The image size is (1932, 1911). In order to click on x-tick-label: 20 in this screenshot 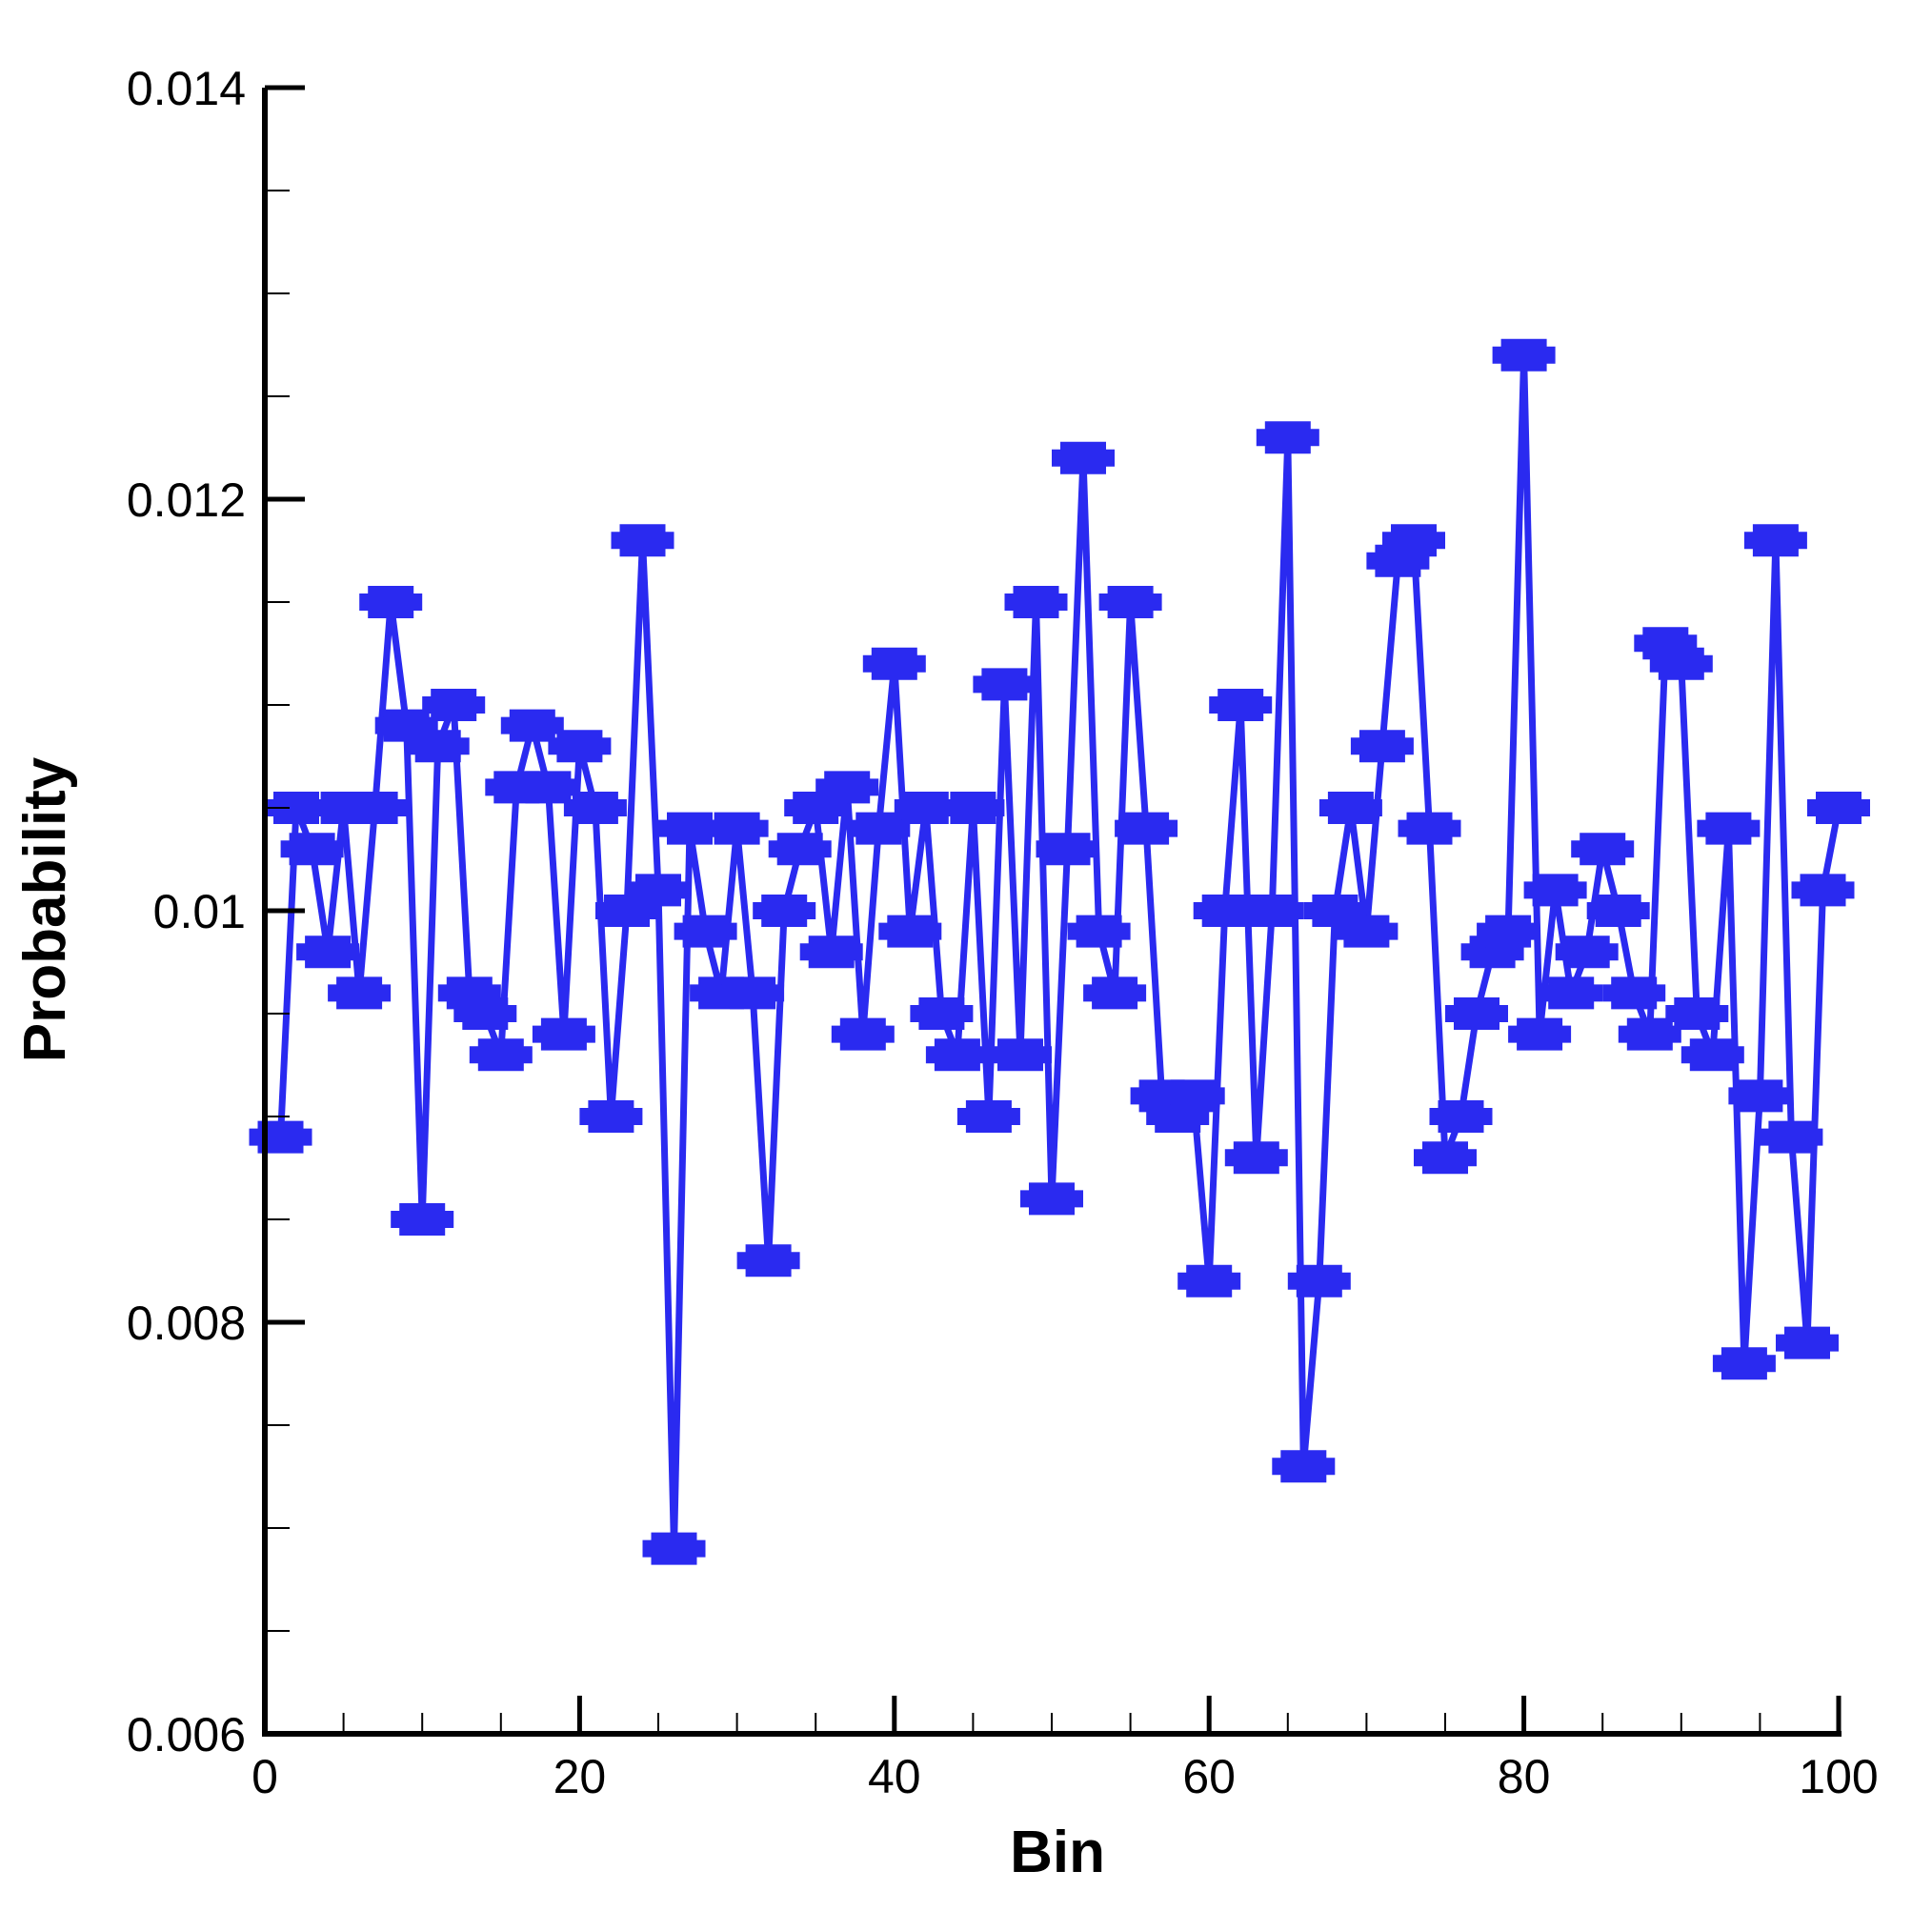, I will do `click(580, 1776)`.